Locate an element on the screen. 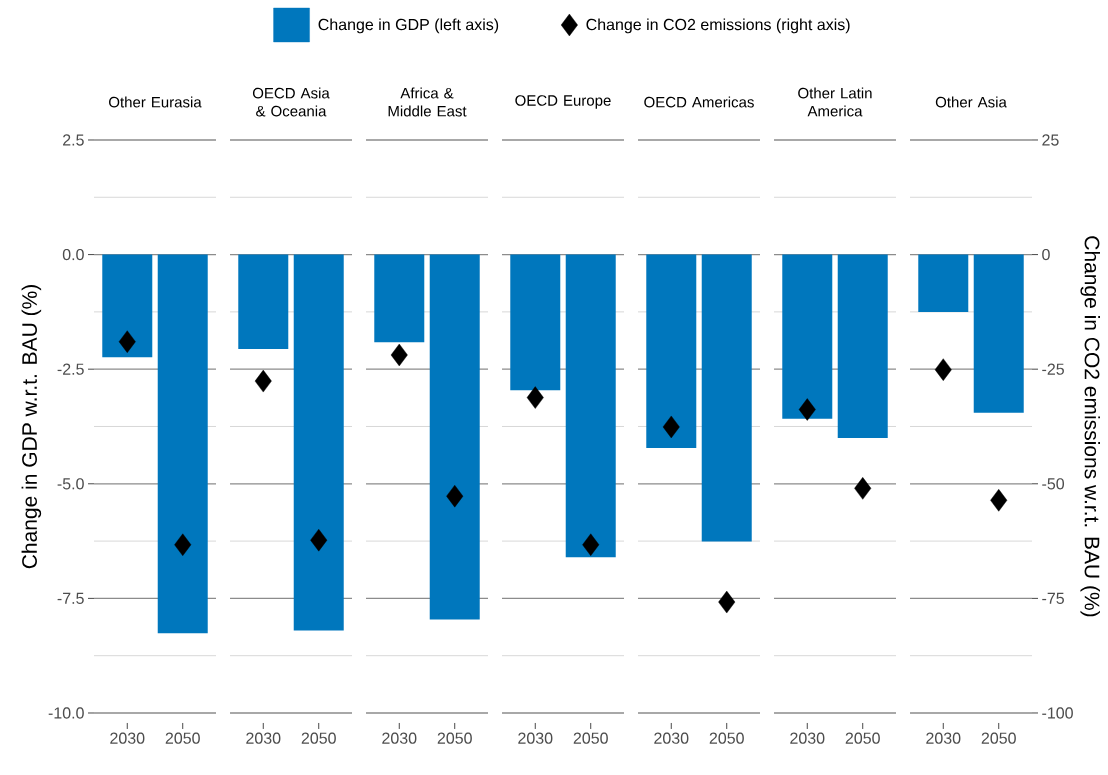  chart-title: OECD Americas is located at coordinates (699, 102).